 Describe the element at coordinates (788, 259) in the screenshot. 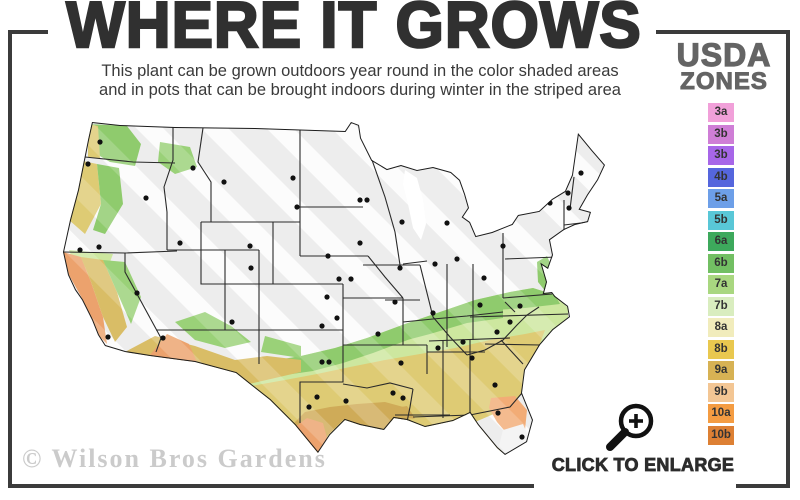

I see `frame-border-right` at that location.